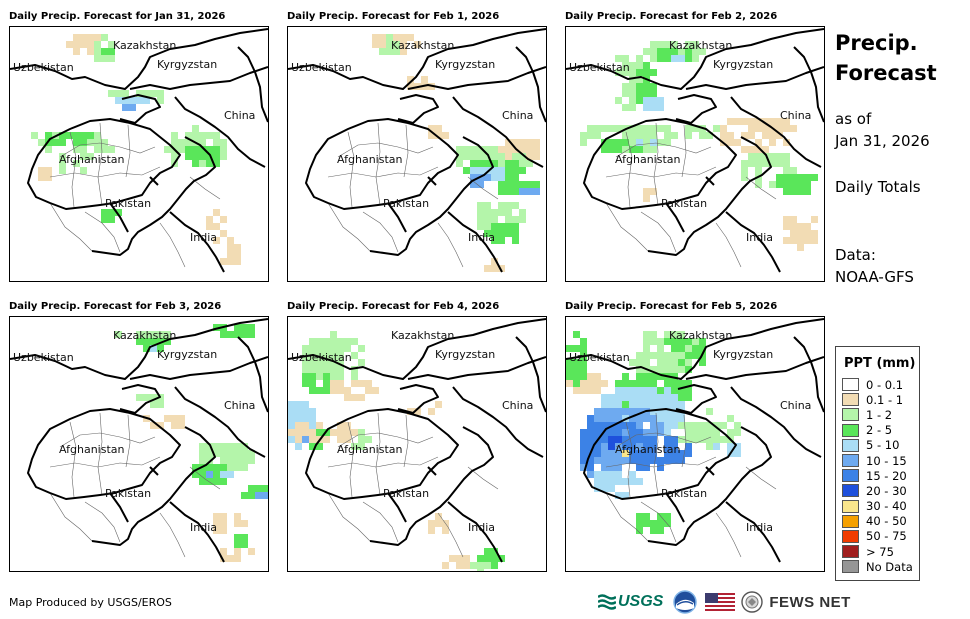  Describe the element at coordinates (422, 45) in the screenshot. I see `country-label-kazakhstan: Kazakhstan` at that location.